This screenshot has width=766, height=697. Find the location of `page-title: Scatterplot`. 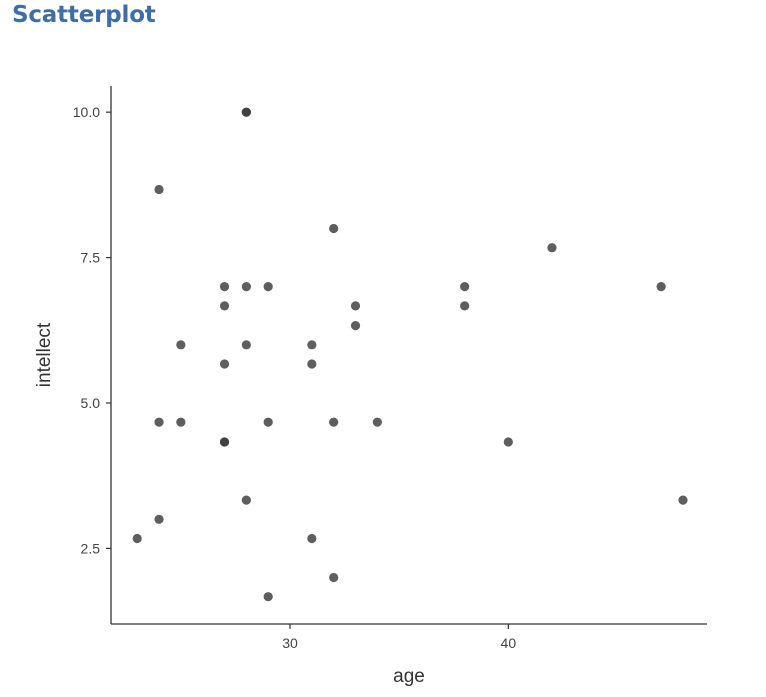

page-title: Scatterplot is located at coordinates (84, 15).